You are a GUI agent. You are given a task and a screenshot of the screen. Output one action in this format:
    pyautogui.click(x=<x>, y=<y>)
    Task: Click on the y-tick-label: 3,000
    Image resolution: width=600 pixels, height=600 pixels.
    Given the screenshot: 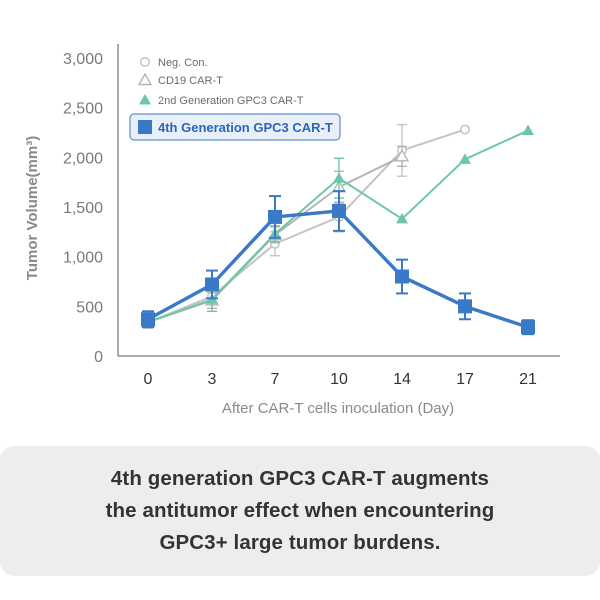 What is the action you would take?
    pyautogui.click(x=83, y=59)
    